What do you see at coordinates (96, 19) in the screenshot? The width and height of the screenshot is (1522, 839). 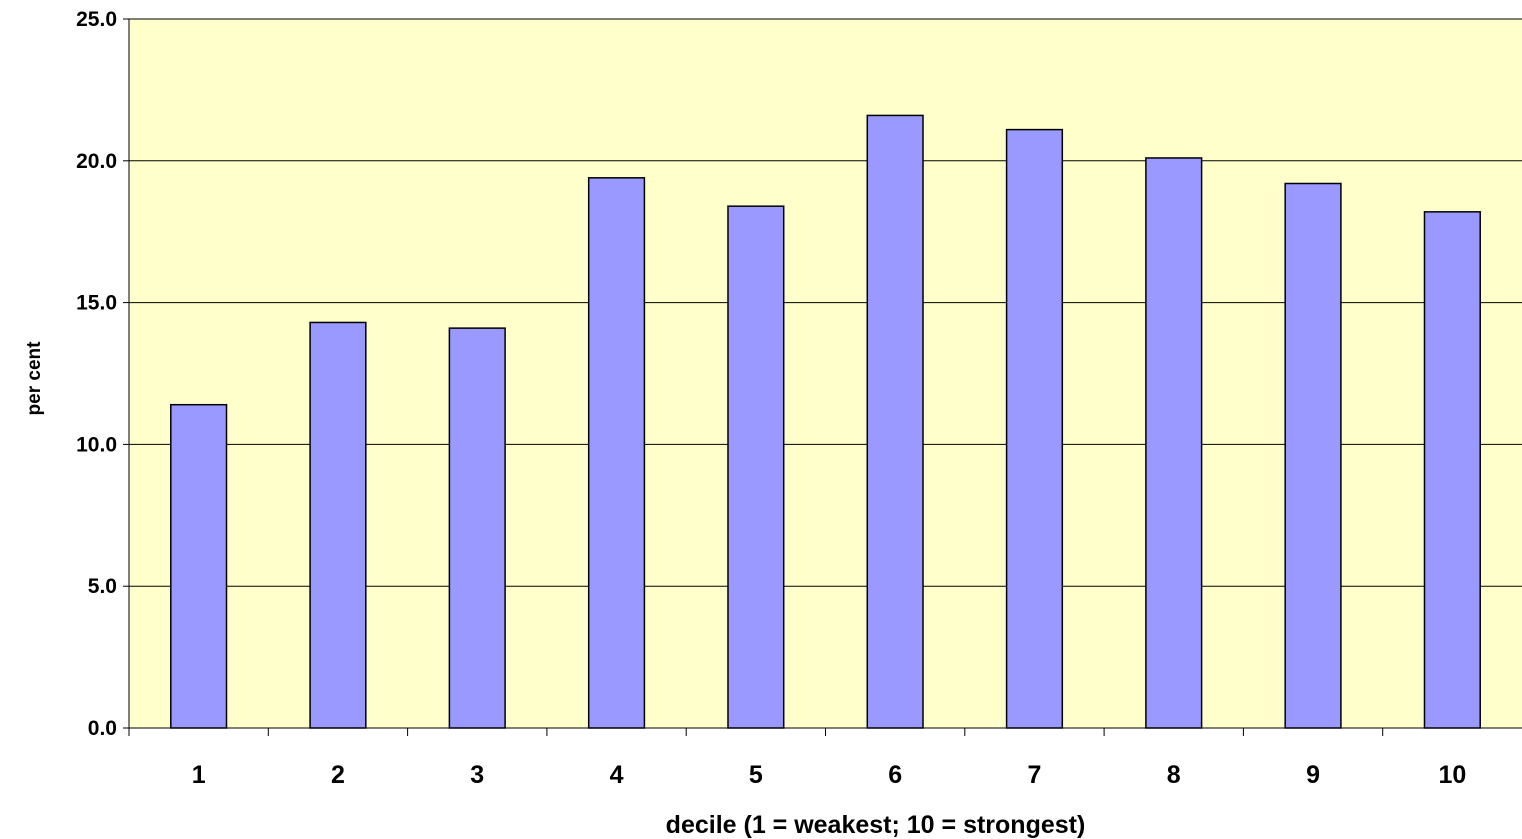 I see `y-tick-label: 25.0` at bounding box center [96, 19].